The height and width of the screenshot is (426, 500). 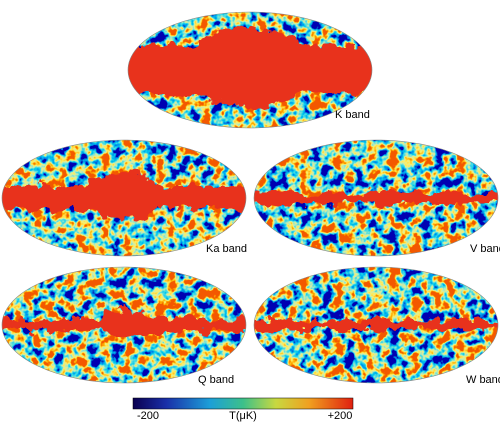 What do you see at coordinates (243, 416) in the screenshot?
I see `colorbar-title: T(μK)` at bounding box center [243, 416].